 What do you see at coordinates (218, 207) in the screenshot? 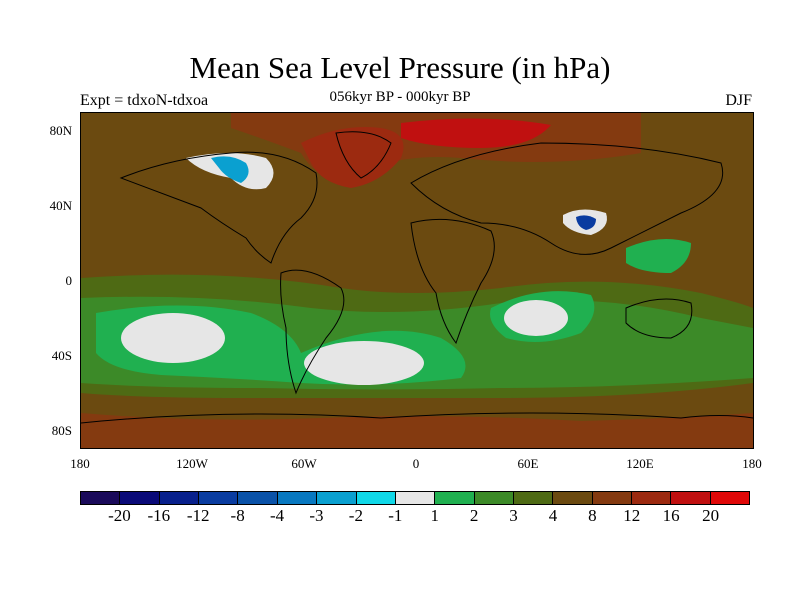
I see `north-america-outline` at bounding box center [218, 207].